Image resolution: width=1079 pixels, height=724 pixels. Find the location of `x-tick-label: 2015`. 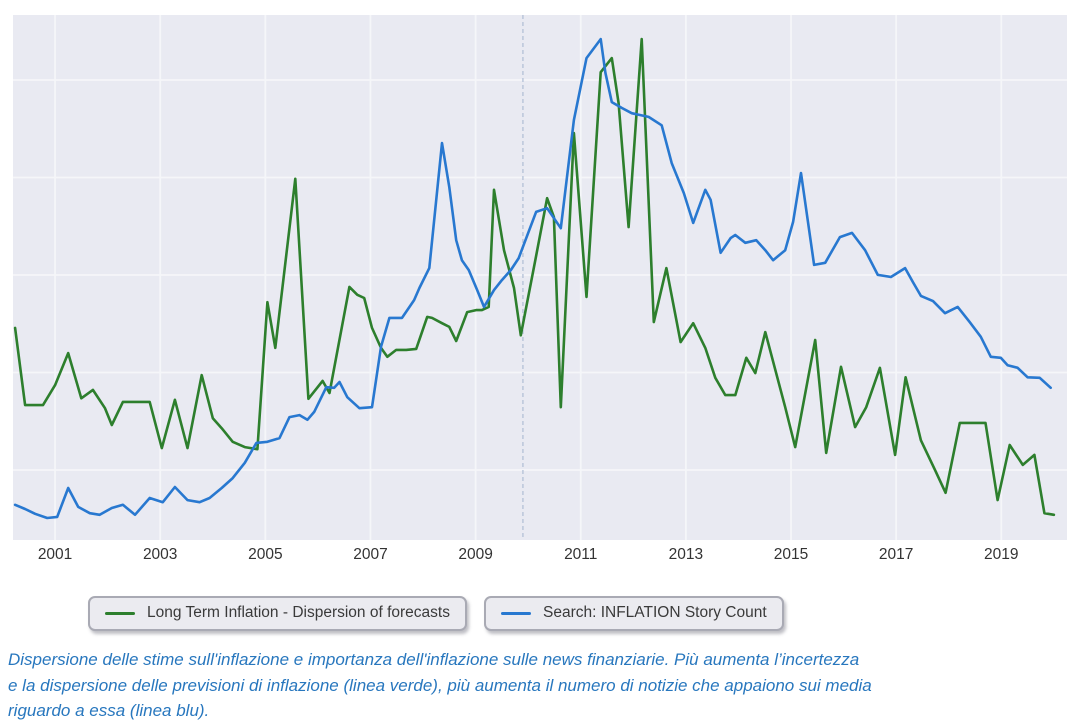

x-tick-label: 2015 is located at coordinates (791, 554).